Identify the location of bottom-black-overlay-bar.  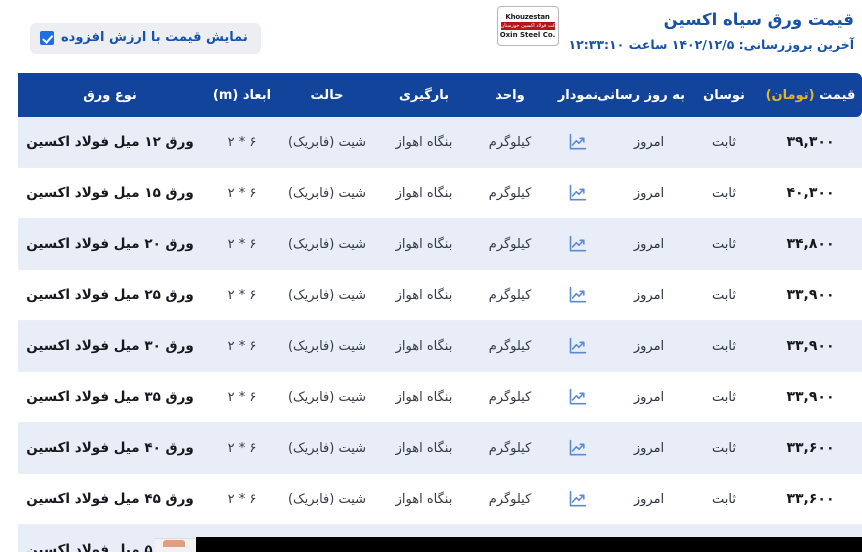
(529, 544).